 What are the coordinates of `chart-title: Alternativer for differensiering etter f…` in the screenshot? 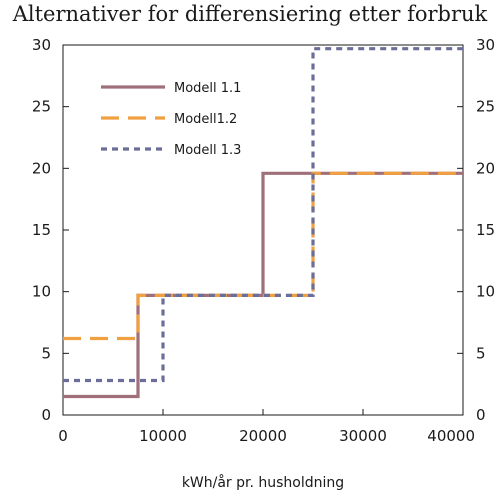 It's located at (250, 14).